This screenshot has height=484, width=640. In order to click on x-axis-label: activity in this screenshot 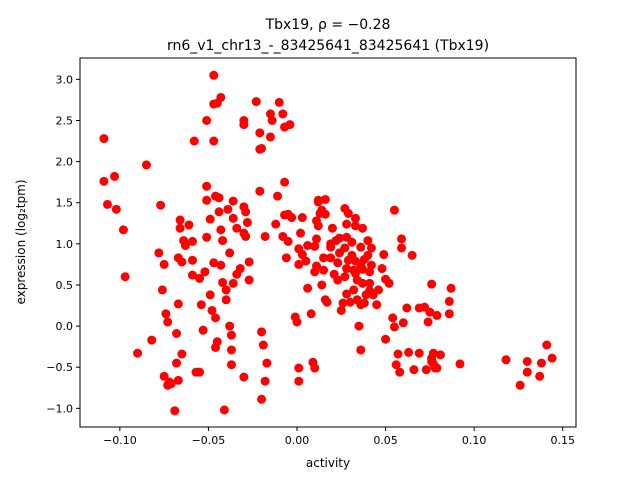, I will do `click(328, 463)`.